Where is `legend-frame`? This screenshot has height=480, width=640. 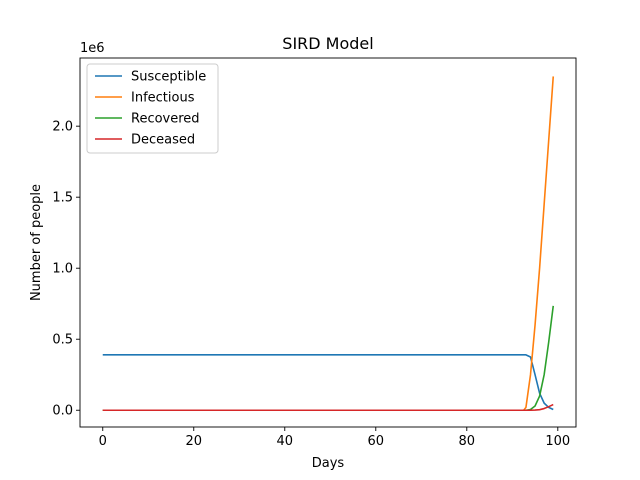
legend-frame is located at coordinates (152, 108).